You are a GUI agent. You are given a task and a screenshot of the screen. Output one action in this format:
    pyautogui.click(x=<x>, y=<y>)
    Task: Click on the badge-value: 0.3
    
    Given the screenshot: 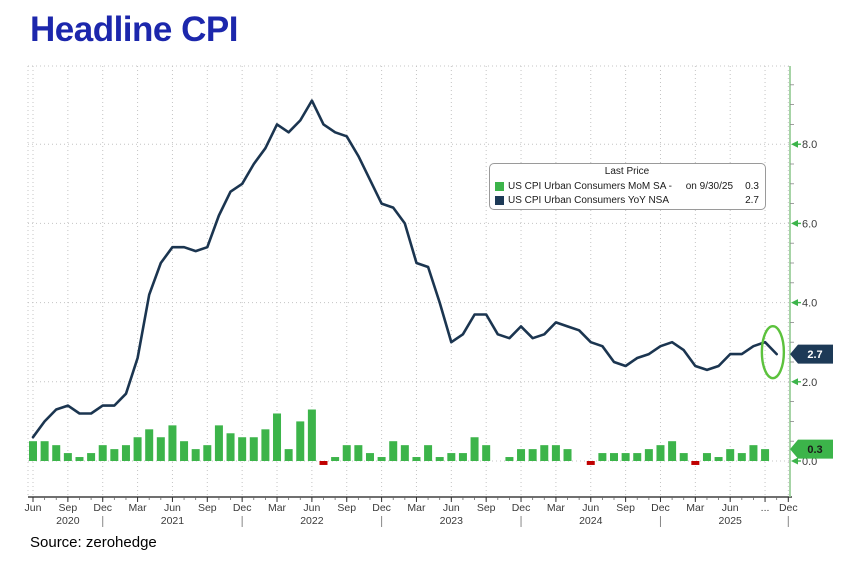 What is the action you would take?
    pyautogui.click(x=814, y=450)
    